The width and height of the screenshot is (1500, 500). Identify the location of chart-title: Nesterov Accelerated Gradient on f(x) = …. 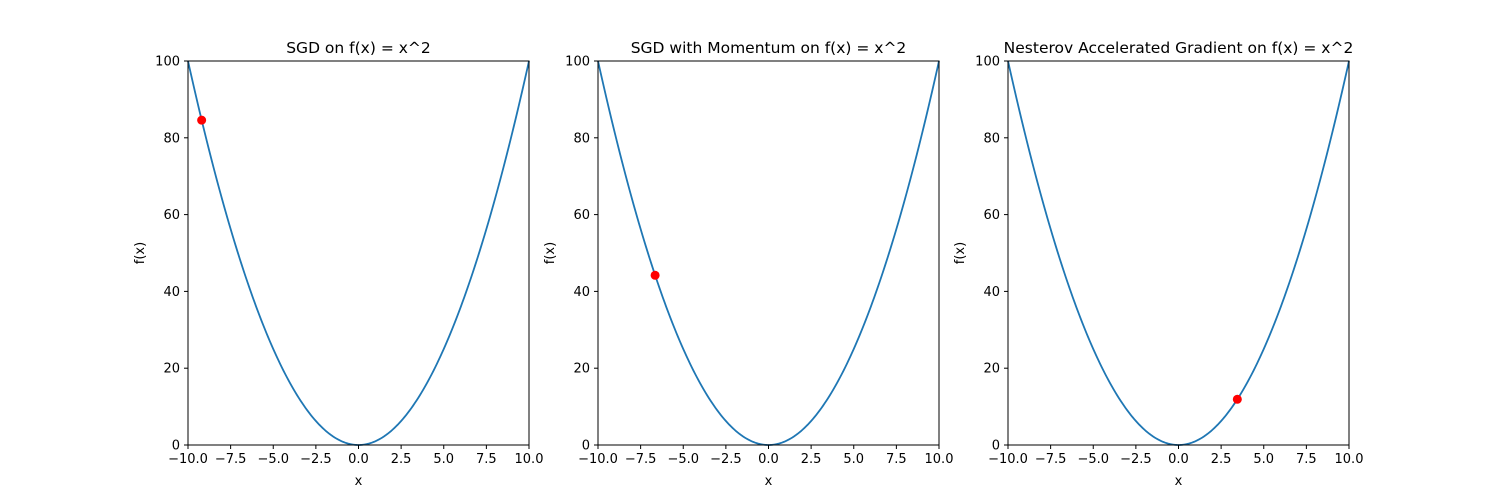
(1179, 48).